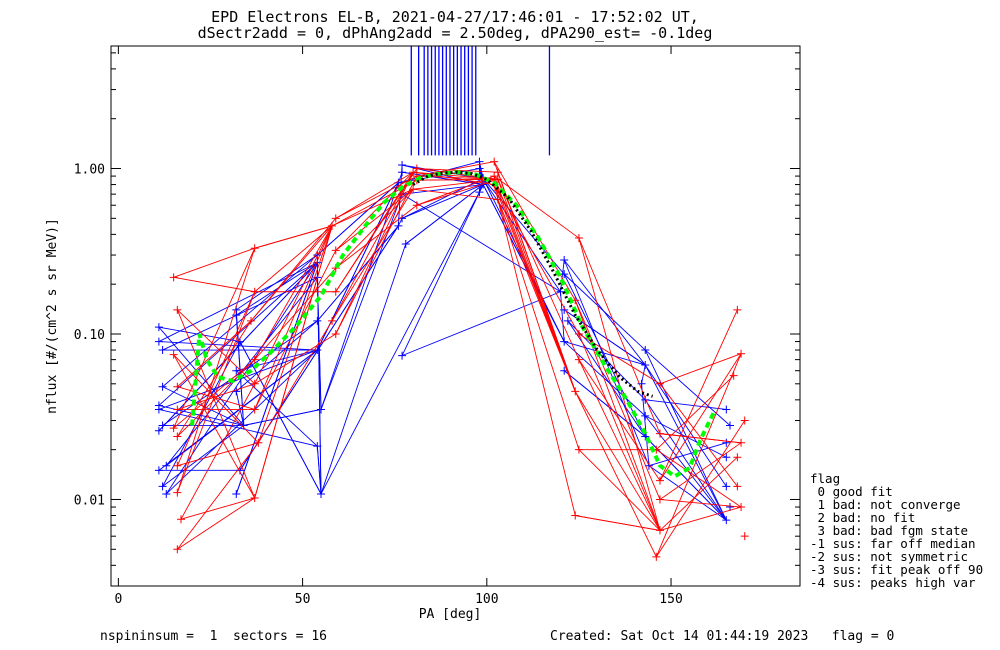 The width and height of the screenshot is (1000, 650). I want to click on y-tick-label: 0.10, so click(89, 335).